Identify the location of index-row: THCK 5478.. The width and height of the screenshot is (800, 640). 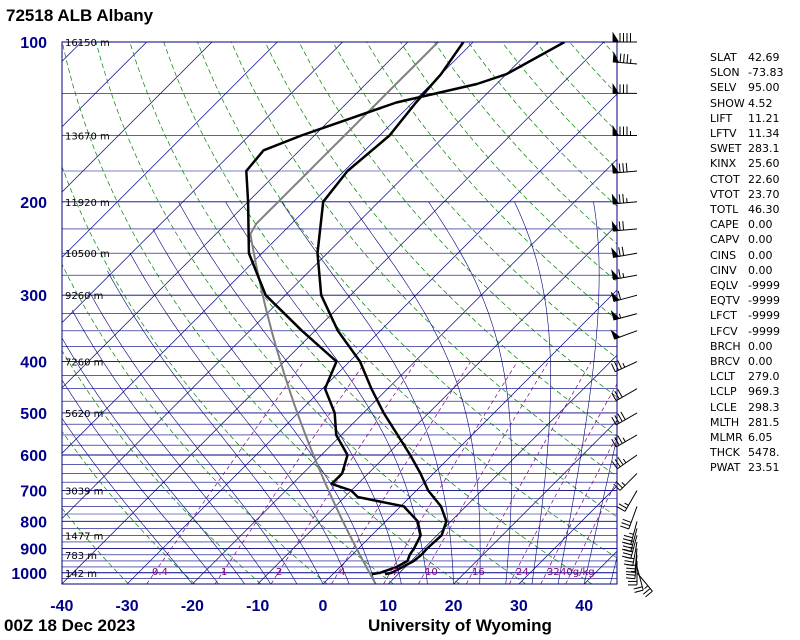
(746, 452).